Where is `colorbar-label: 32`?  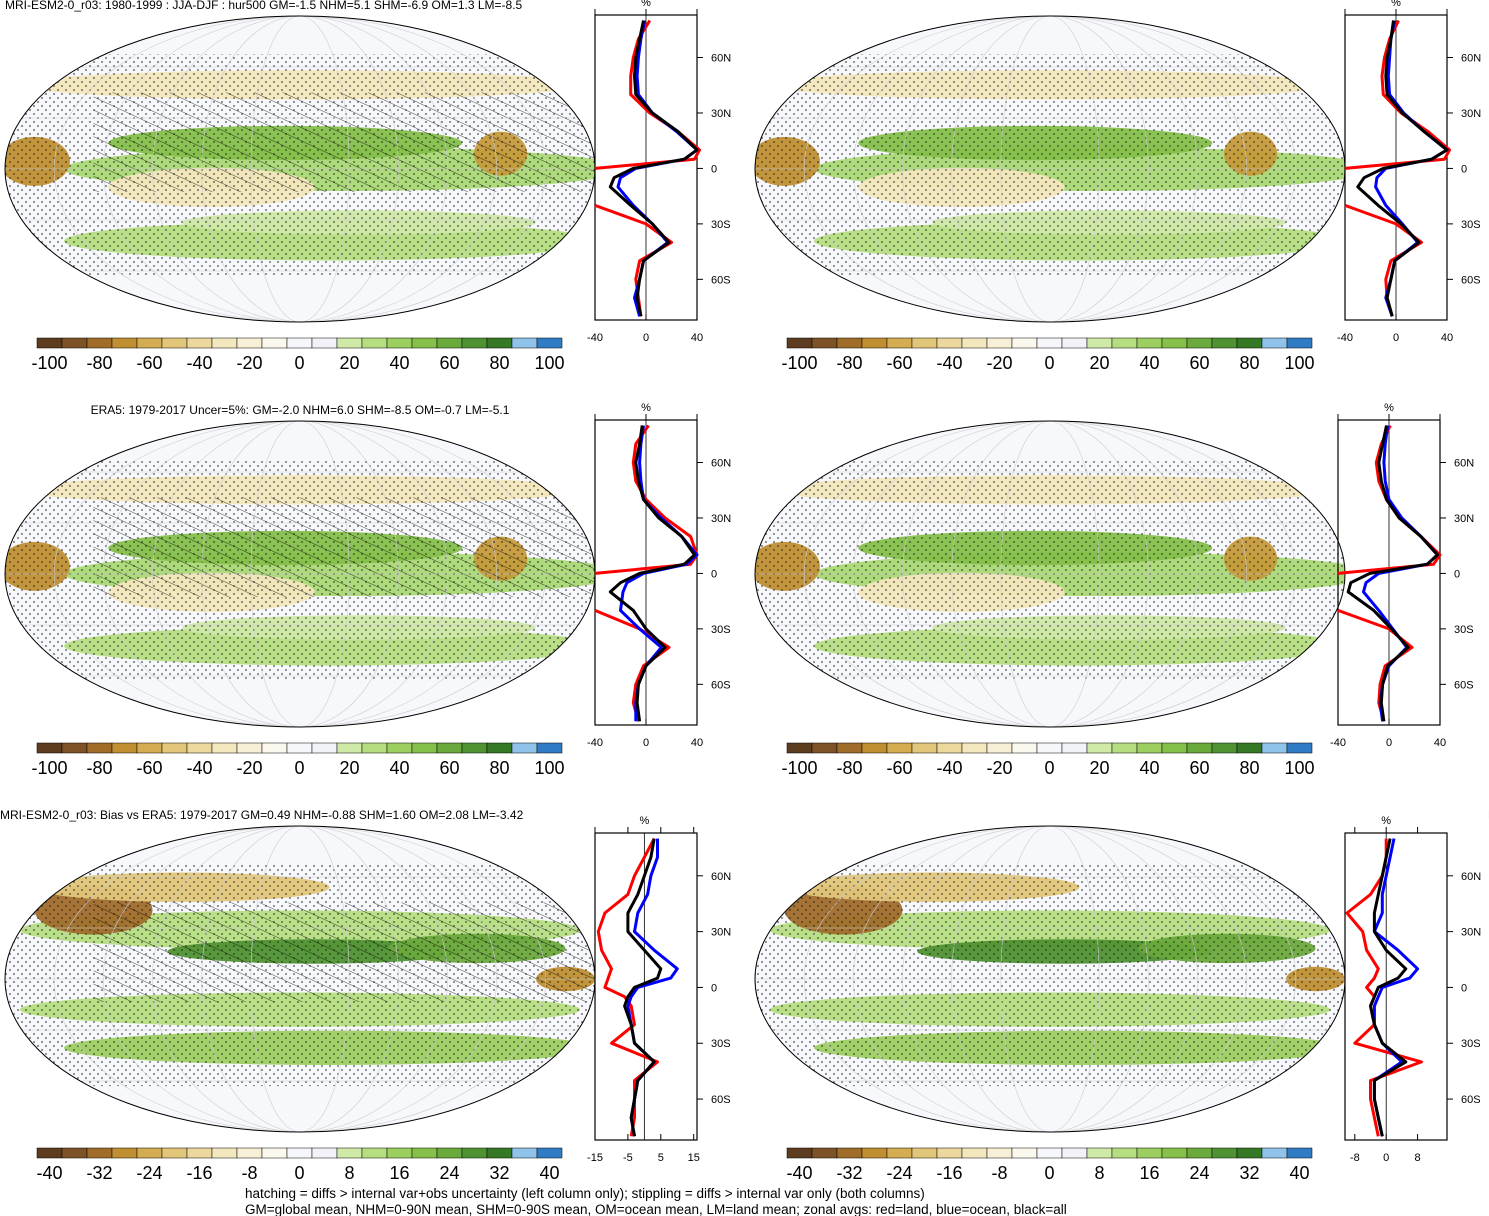 colorbar-label: 32 is located at coordinates (1249, 1173).